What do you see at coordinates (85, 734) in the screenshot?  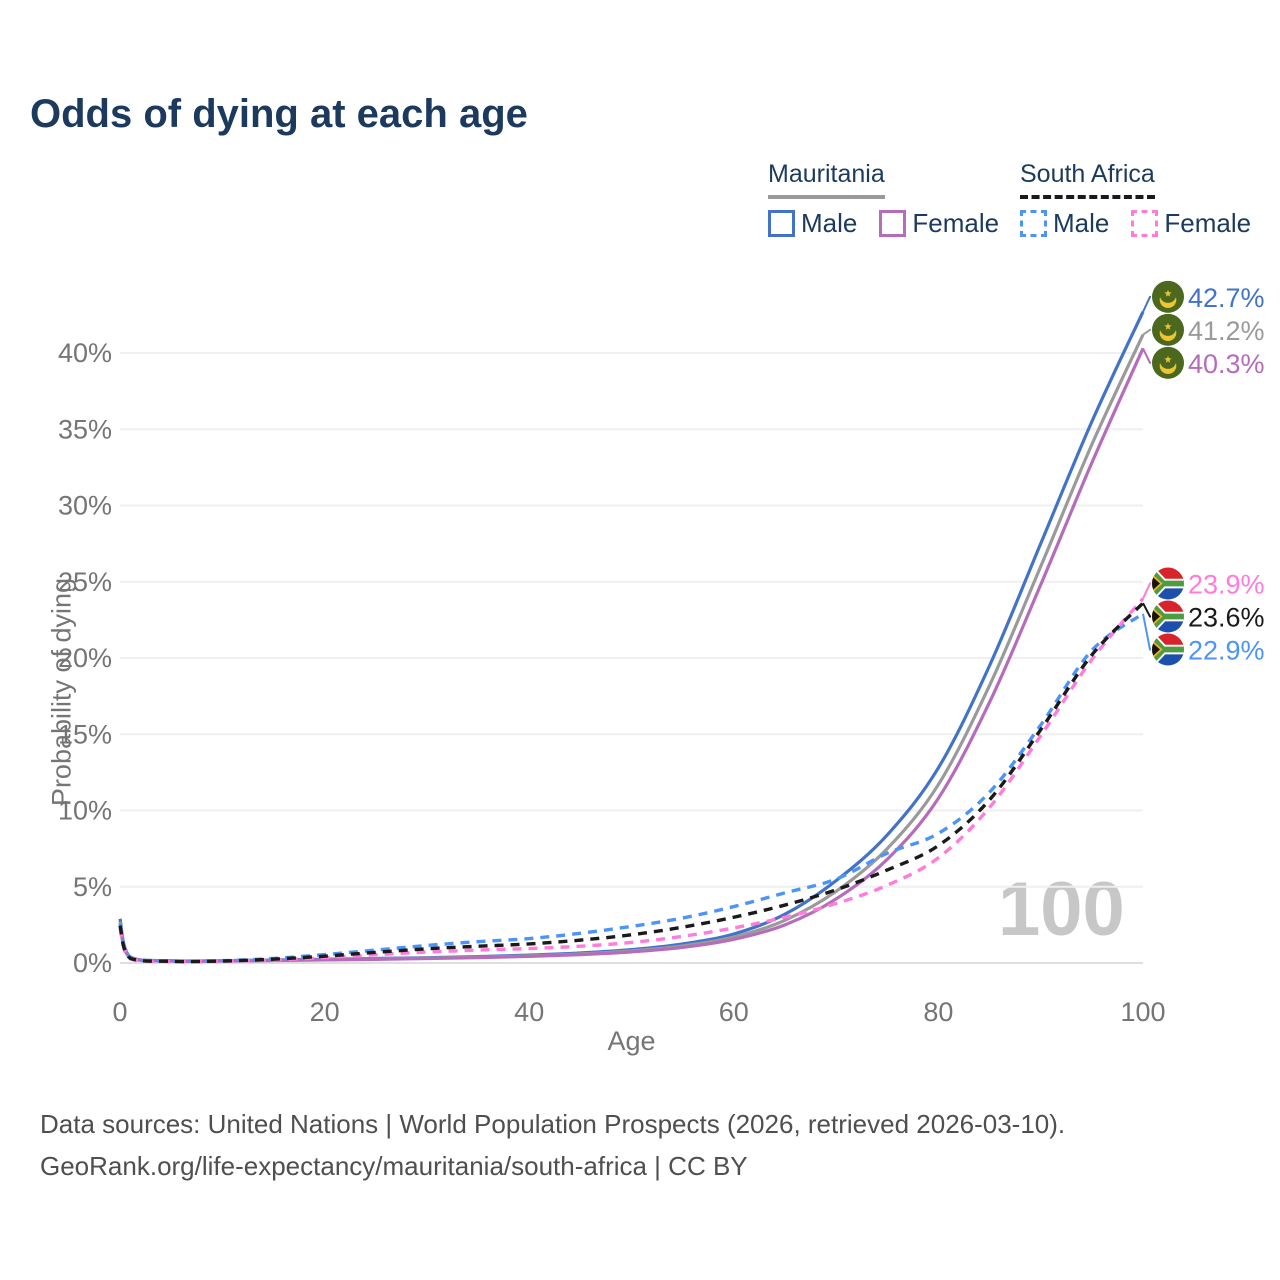 I see `y-tick-label-15: 15%` at bounding box center [85, 734].